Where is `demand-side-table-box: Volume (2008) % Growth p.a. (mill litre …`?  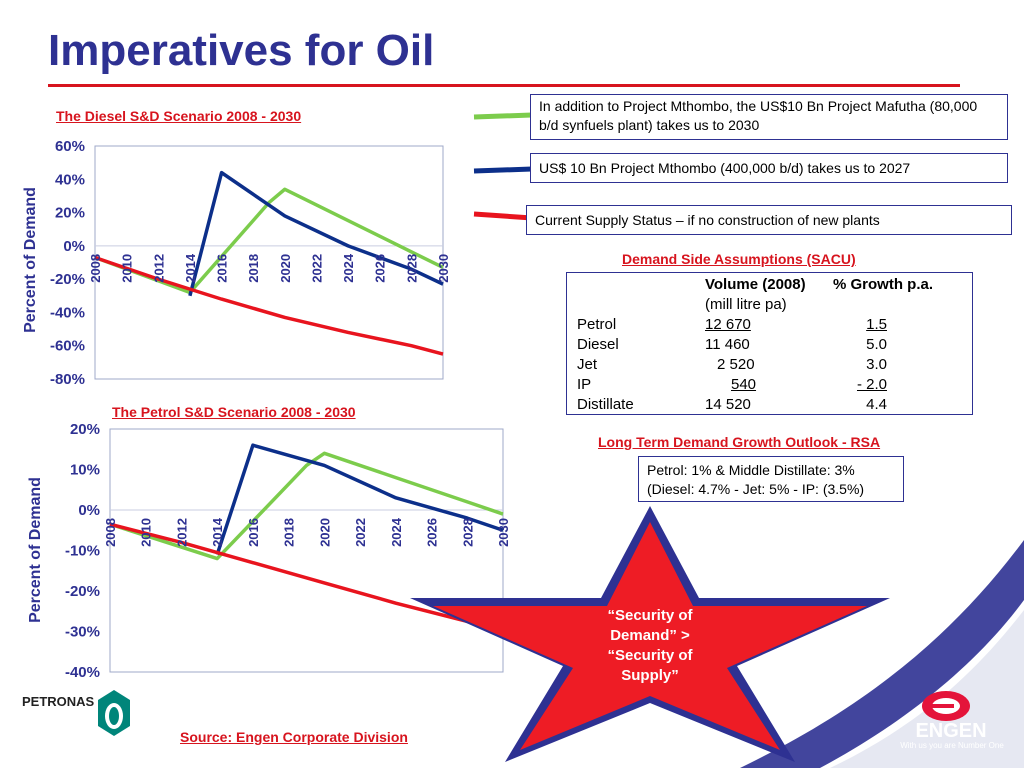 demand-side-table-box: Volume (2008) % Growth p.a. (mill litre … is located at coordinates (769, 343).